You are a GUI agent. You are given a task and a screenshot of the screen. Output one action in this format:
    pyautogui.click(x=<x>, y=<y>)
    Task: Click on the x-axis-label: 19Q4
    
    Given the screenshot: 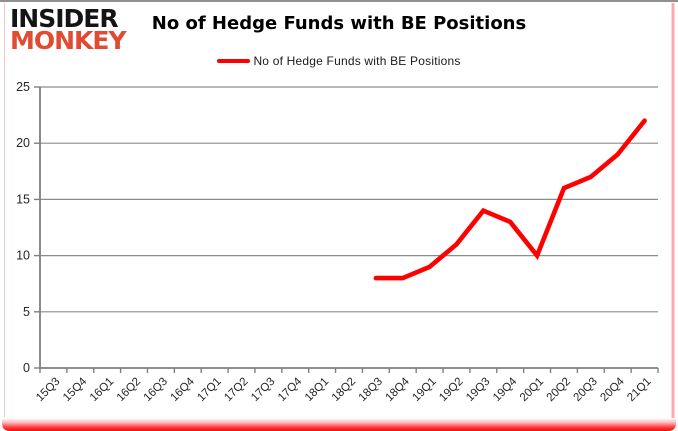 What is the action you would take?
    pyautogui.click(x=505, y=389)
    